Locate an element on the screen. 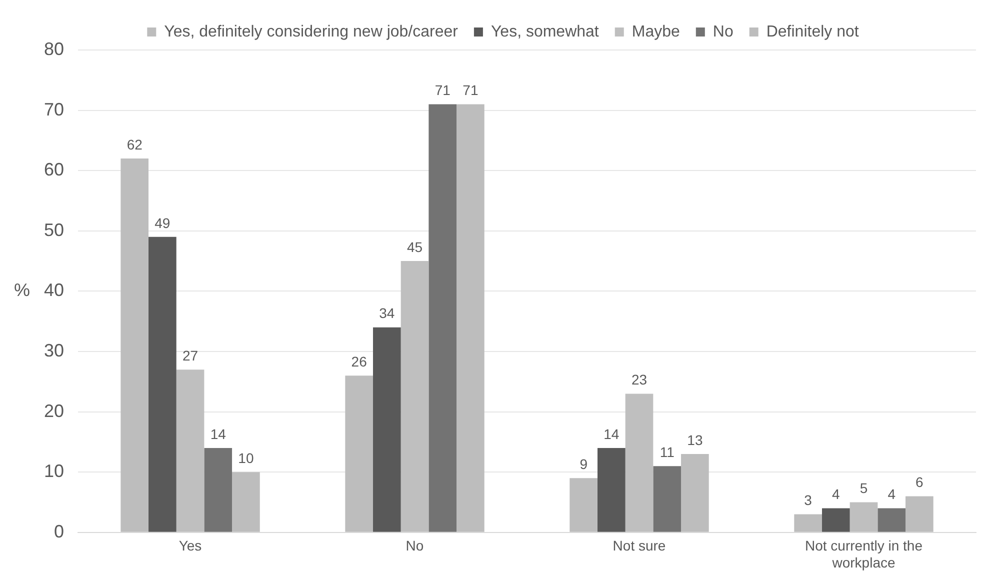 The width and height of the screenshot is (994, 586). data-label: 6 is located at coordinates (920, 482).